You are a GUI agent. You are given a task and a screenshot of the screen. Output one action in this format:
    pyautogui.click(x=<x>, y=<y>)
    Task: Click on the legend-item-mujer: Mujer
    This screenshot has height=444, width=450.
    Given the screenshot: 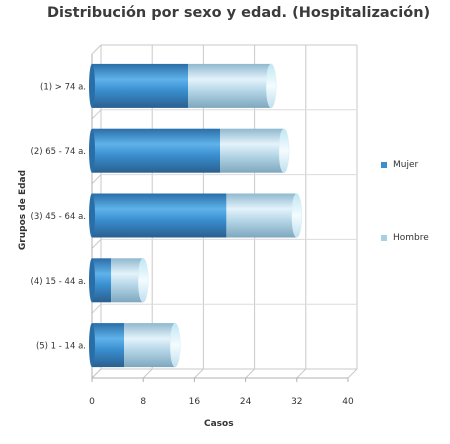 What is the action you would take?
    pyautogui.click(x=399, y=165)
    